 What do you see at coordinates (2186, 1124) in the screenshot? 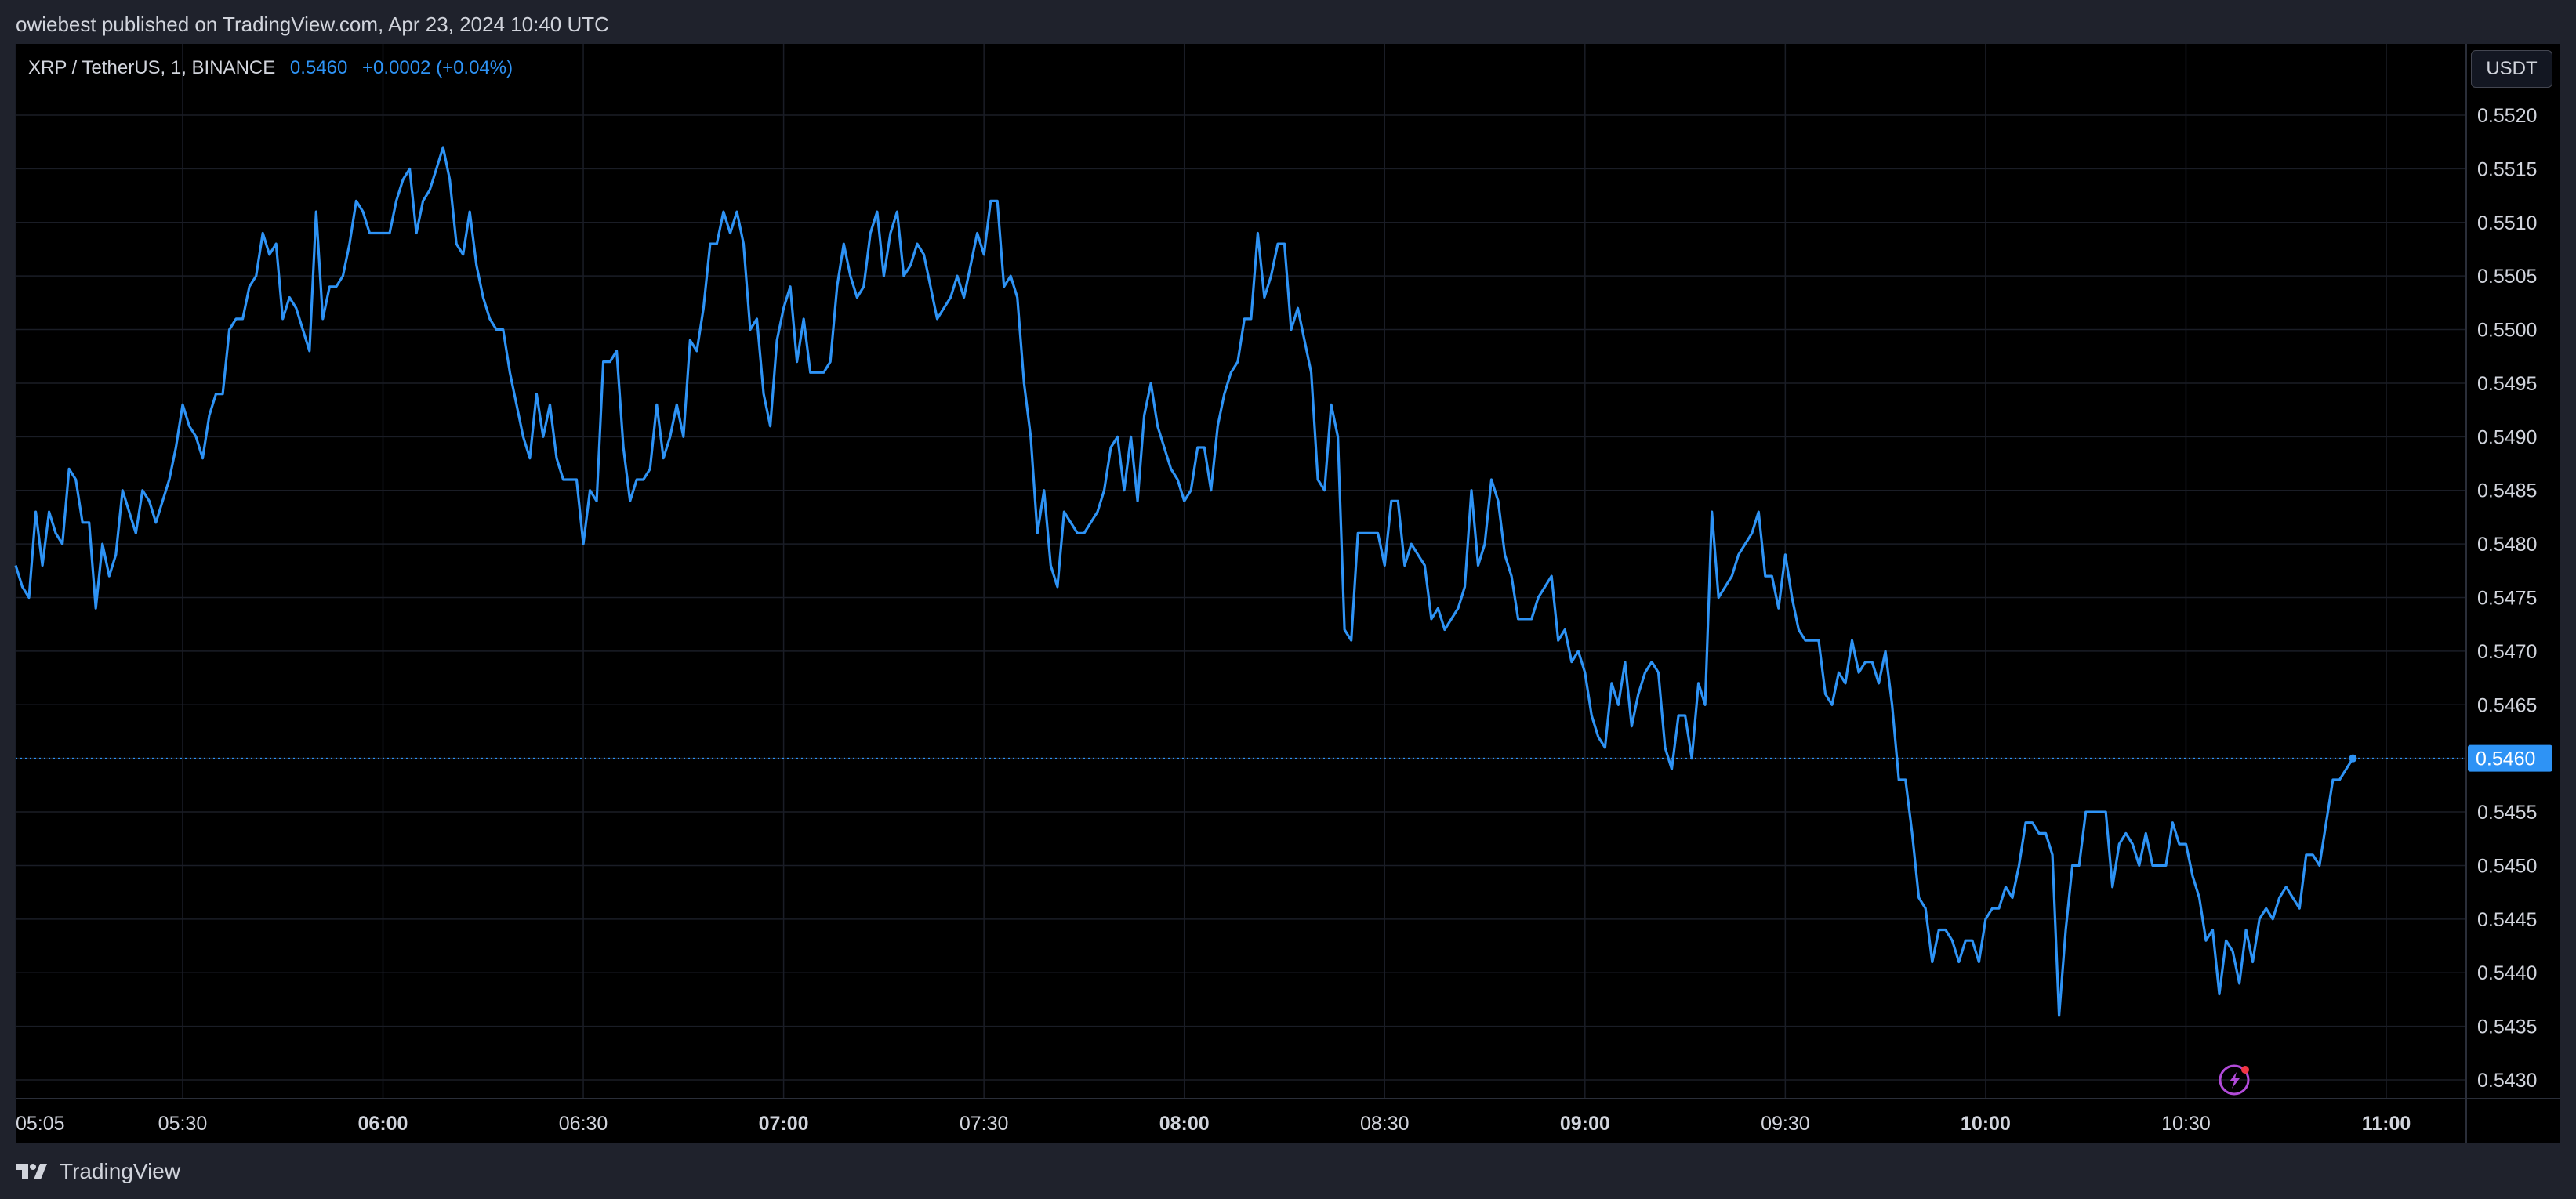
I see `time-tick-label: 10:30` at bounding box center [2186, 1124].